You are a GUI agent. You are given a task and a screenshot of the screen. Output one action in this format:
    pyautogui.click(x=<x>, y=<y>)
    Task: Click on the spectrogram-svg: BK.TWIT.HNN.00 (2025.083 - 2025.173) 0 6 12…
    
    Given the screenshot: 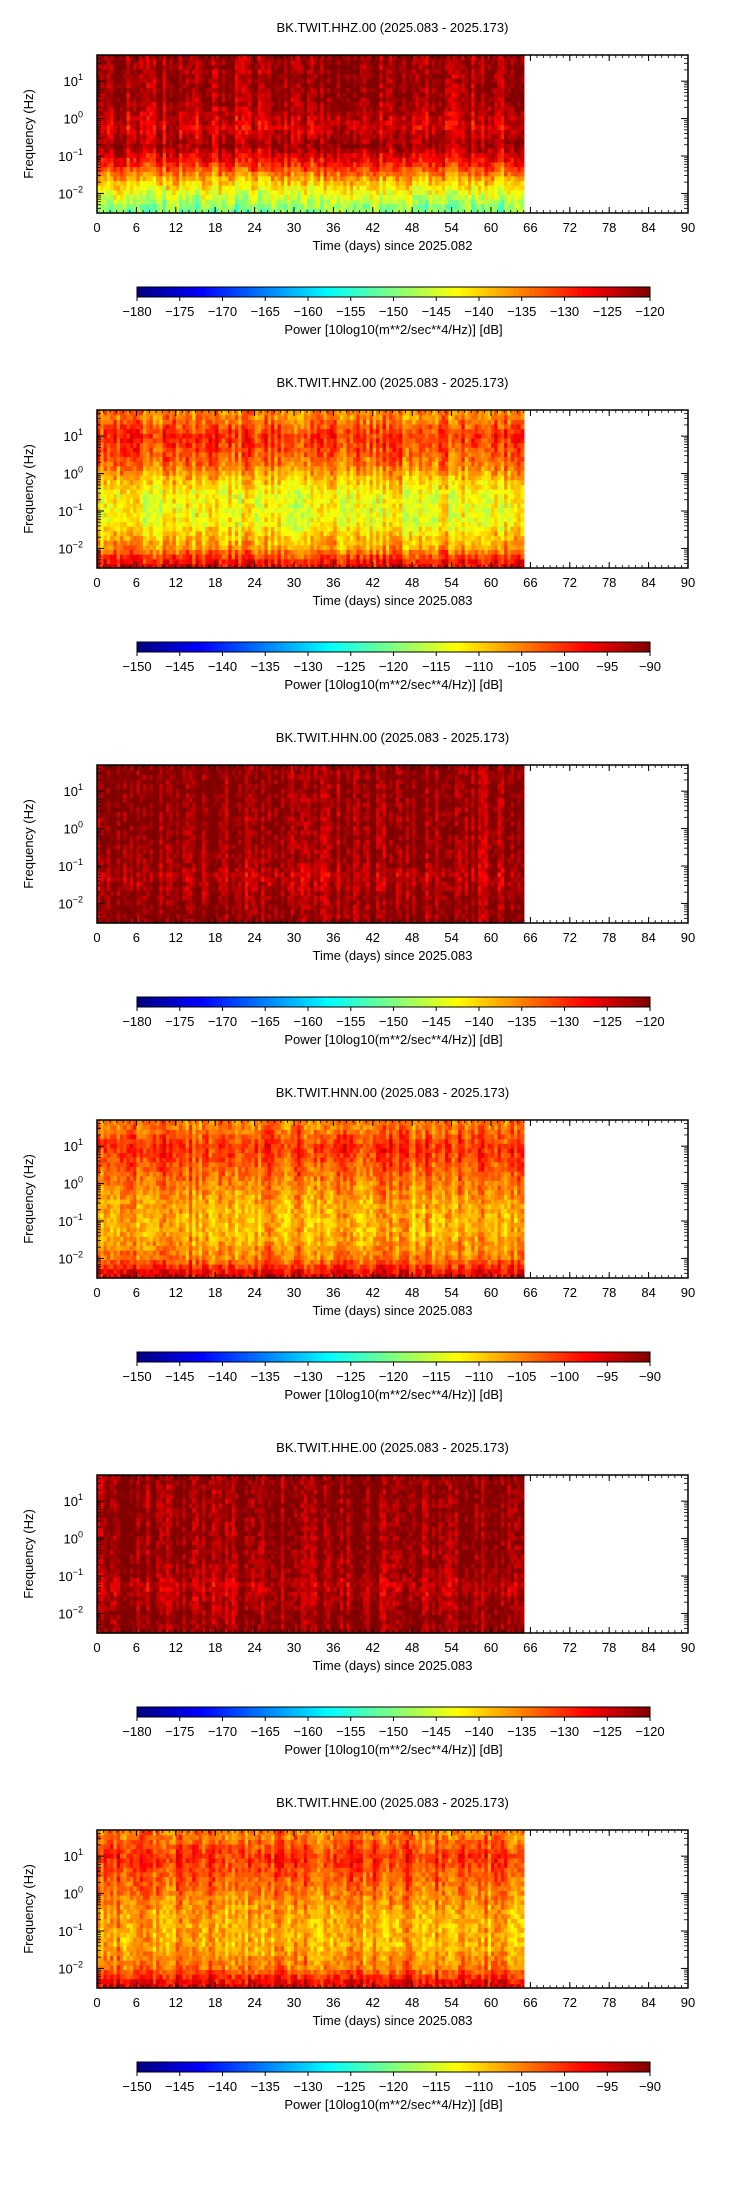 What is the action you would take?
    pyautogui.click(x=358, y=1243)
    